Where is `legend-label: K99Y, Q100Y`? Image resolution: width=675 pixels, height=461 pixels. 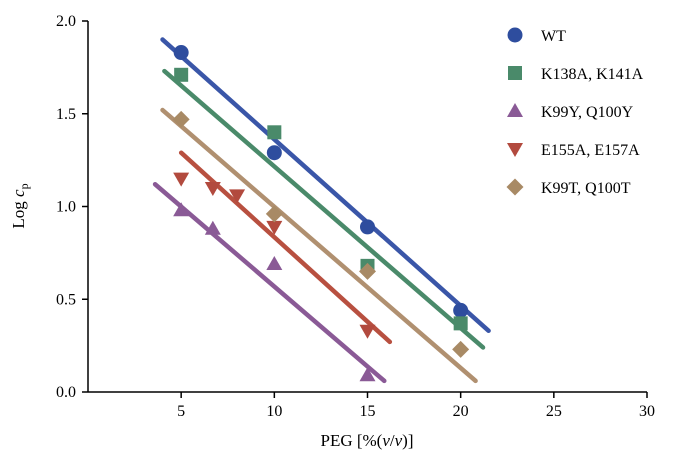
legend-label: K99Y, Q100Y is located at coordinates (587, 112).